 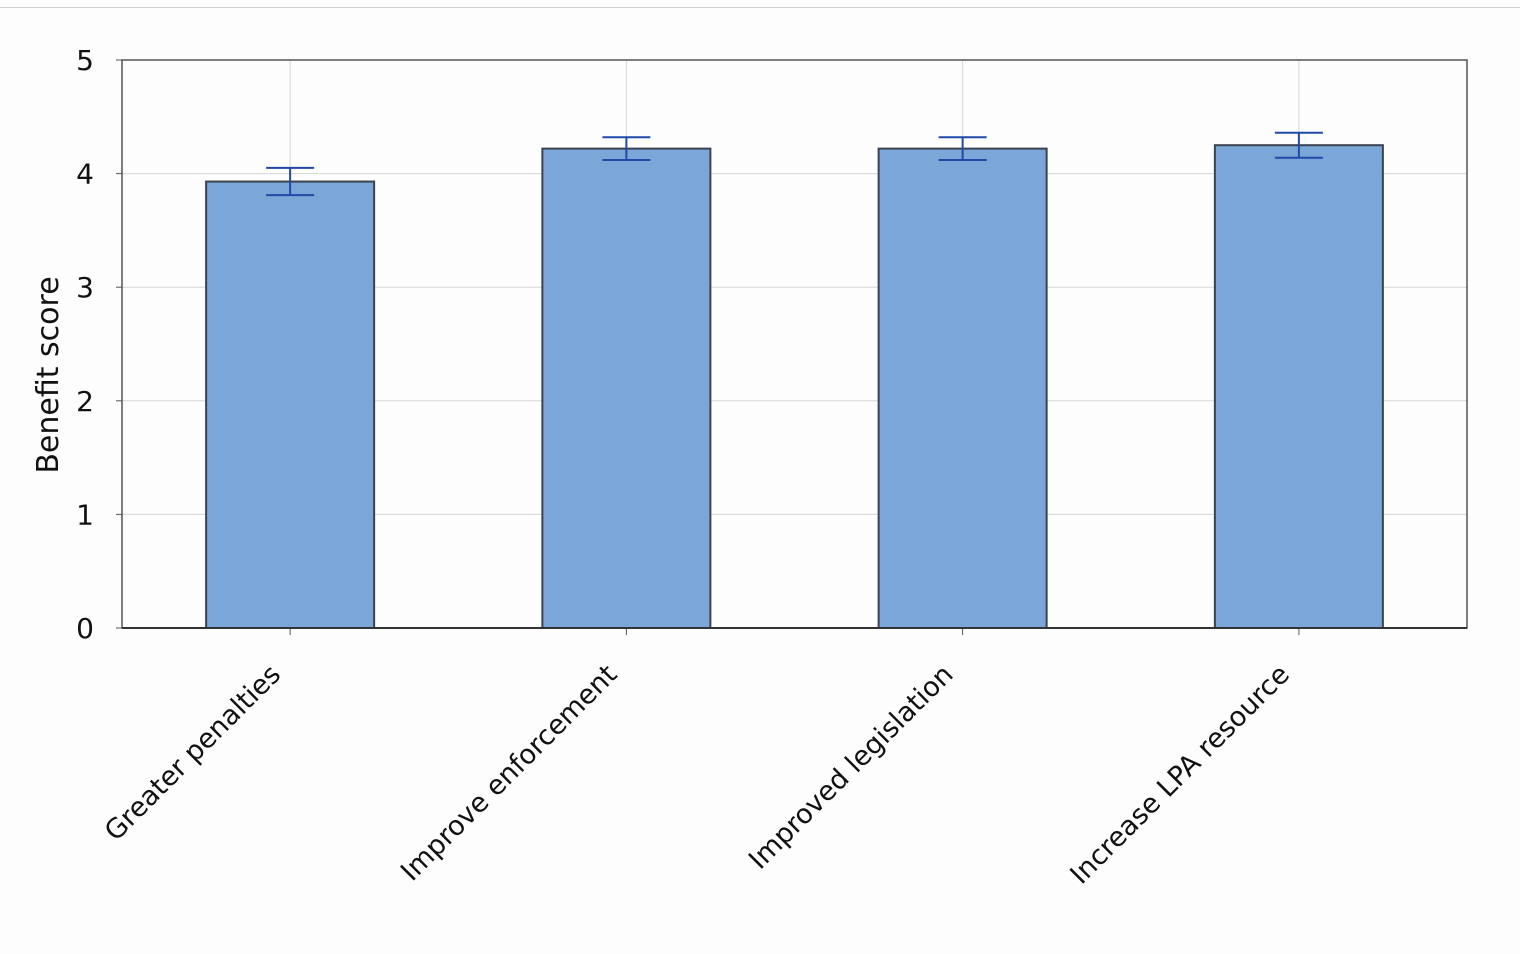 I want to click on error-bars, so click(x=794, y=164).